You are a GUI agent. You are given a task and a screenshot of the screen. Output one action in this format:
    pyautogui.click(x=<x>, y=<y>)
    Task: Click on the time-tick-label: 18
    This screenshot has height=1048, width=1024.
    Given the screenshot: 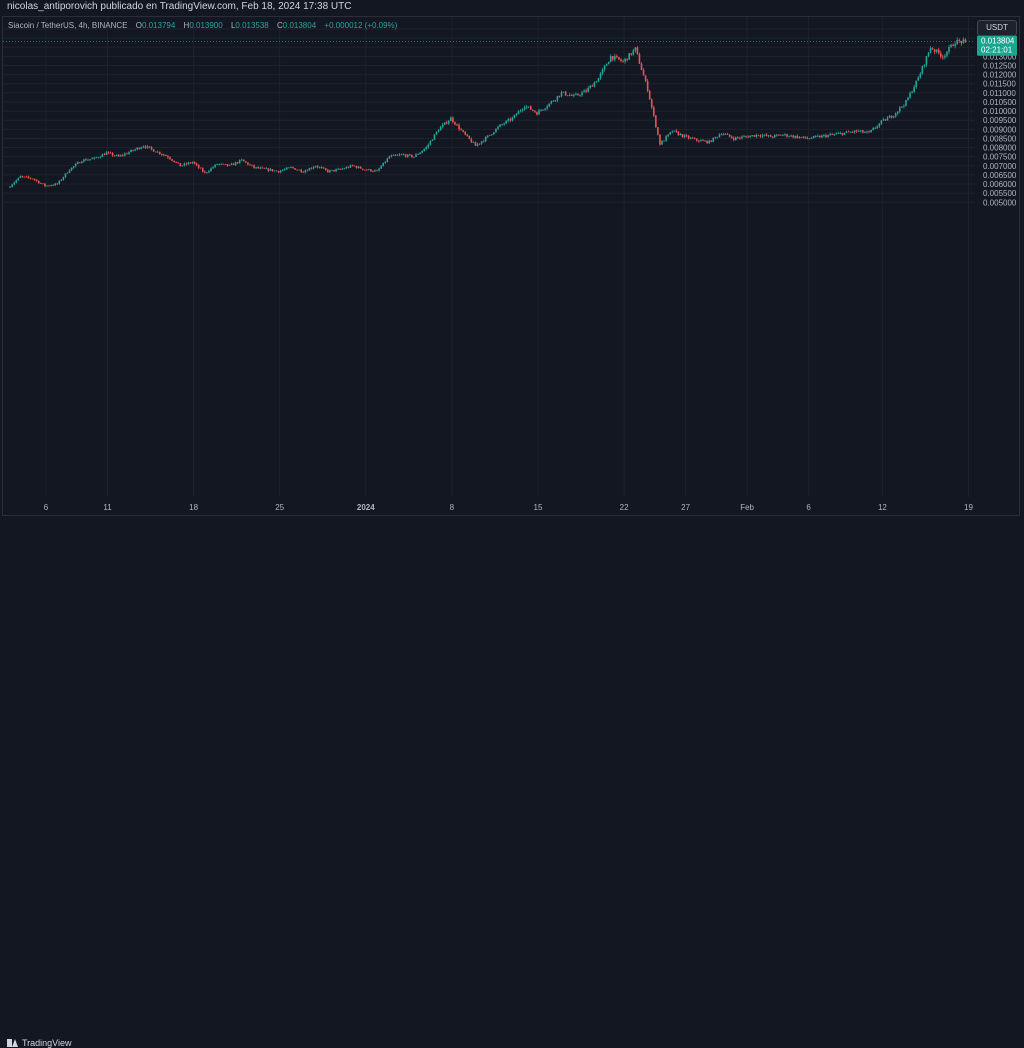 What is the action you would take?
    pyautogui.click(x=193, y=507)
    